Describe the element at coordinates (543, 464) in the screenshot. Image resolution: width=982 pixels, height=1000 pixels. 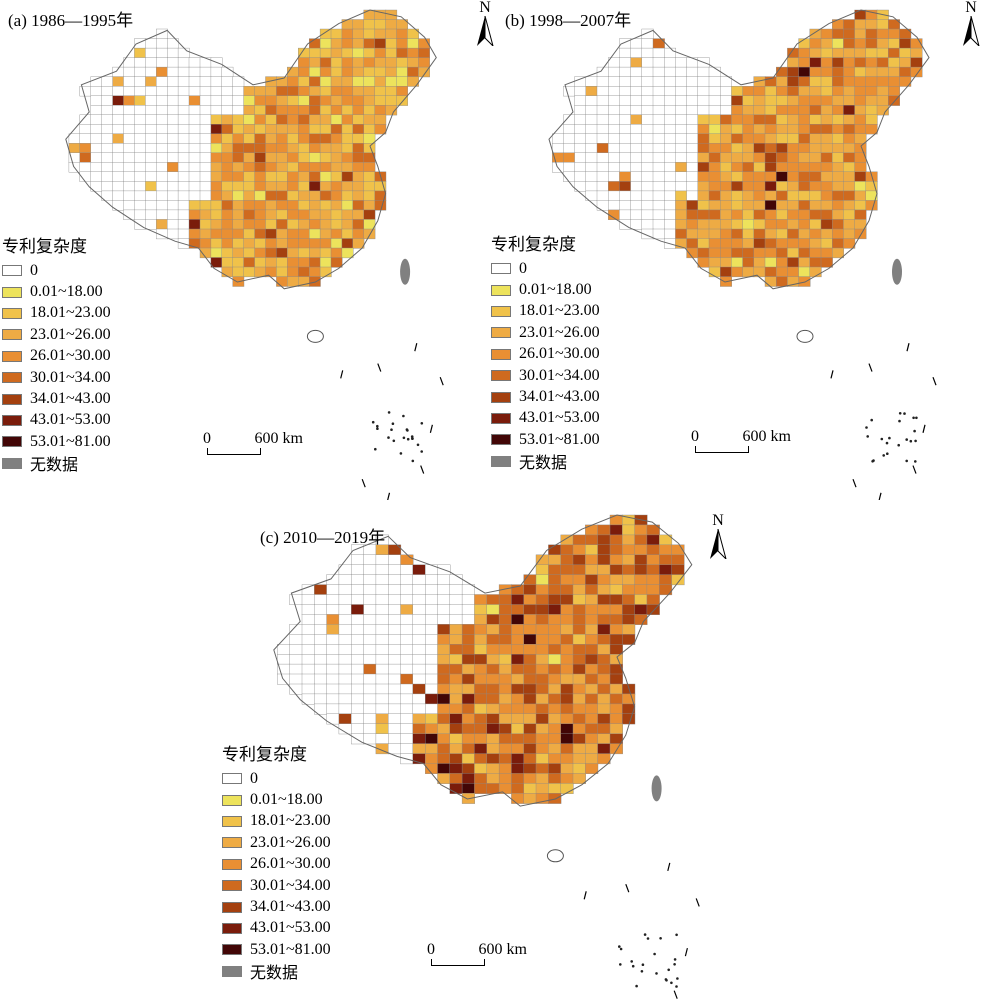
I see `legend-label: 无数据` at that location.